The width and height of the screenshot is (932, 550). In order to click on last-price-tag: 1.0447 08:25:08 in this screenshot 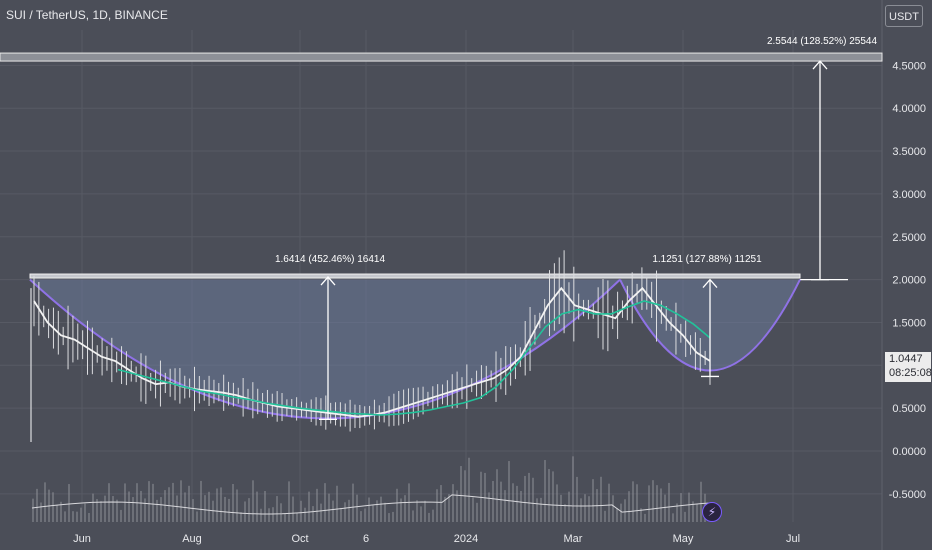, I will do `click(908, 367)`.